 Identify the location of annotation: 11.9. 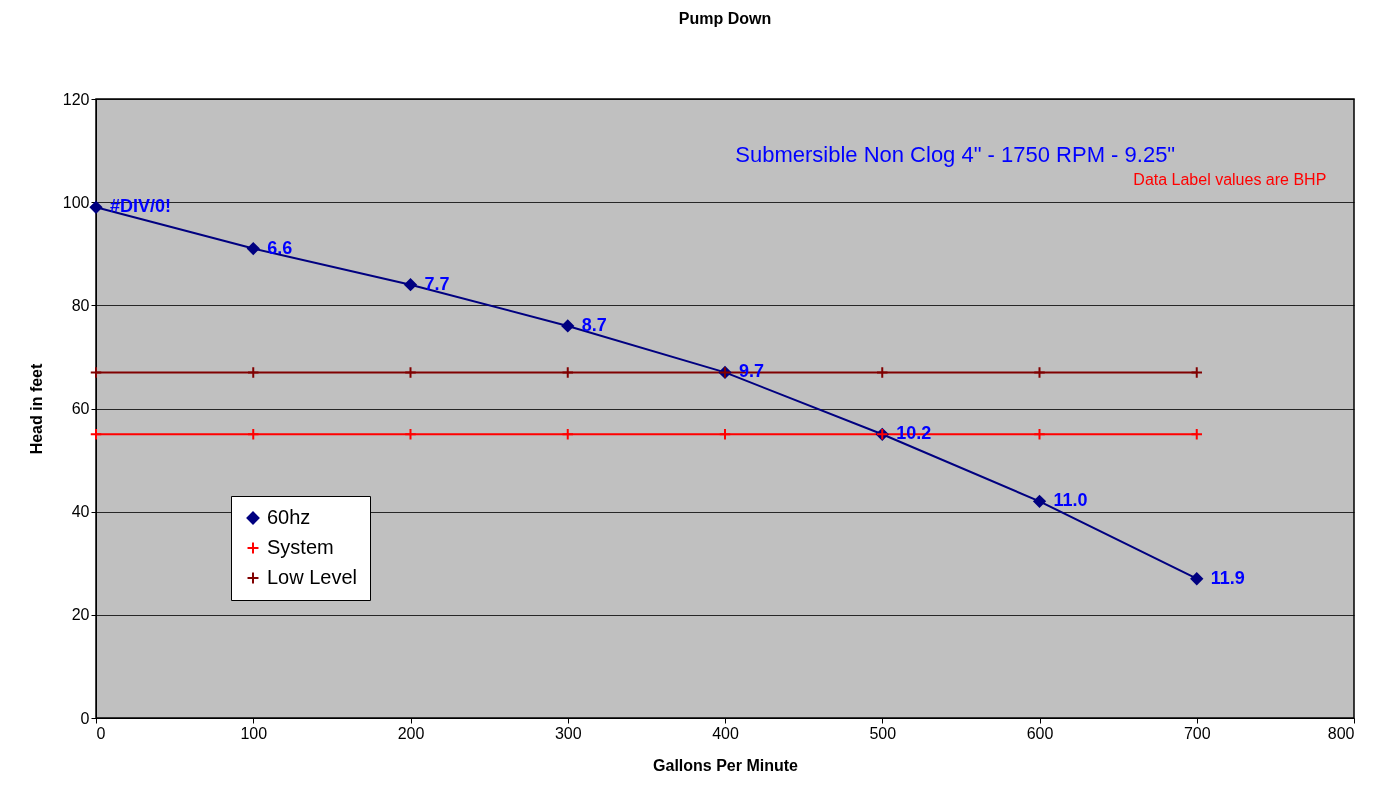
(1227, 577).